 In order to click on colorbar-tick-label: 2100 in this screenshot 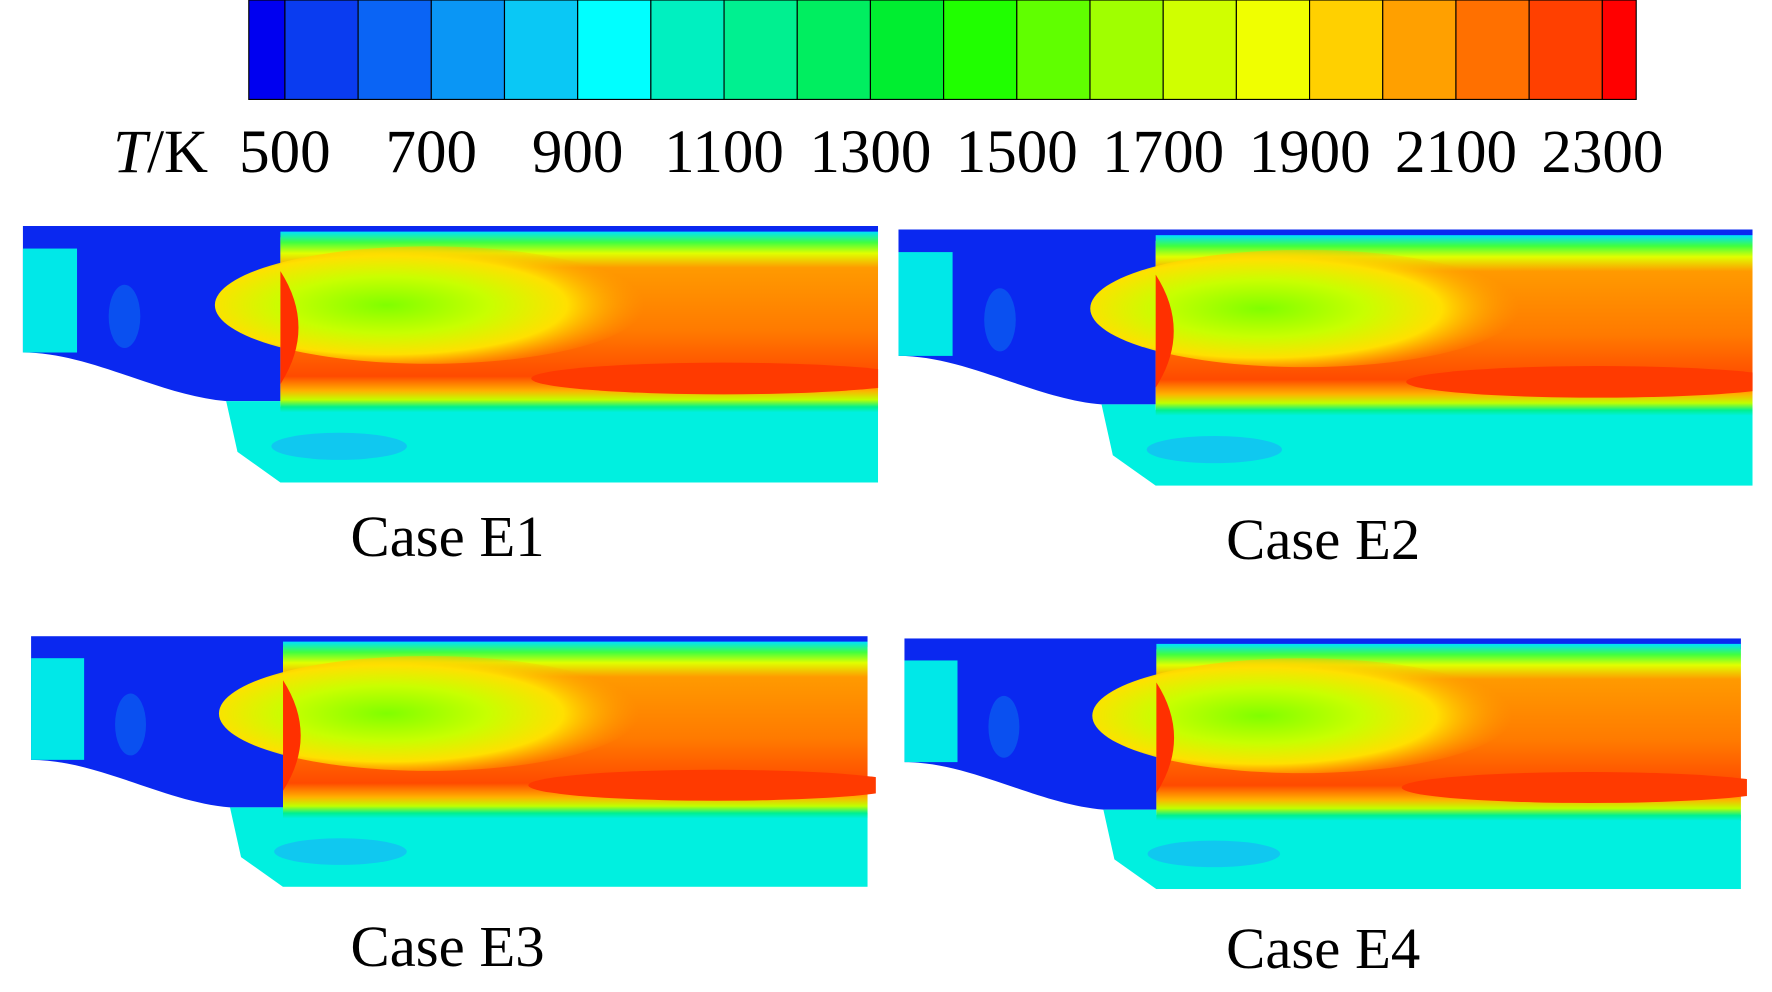, I will do `click(1456, 152)`.